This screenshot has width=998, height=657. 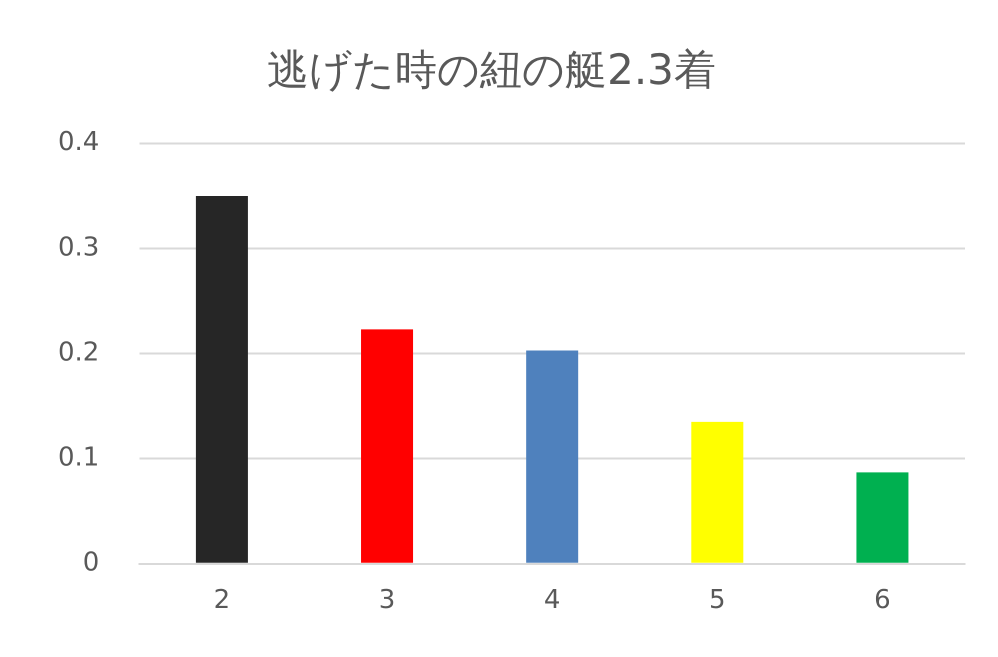 What do you see at coordinates (387, 600) in the screenshot?
I see `x-tick-label: 3` at bounding box center [387, 600].